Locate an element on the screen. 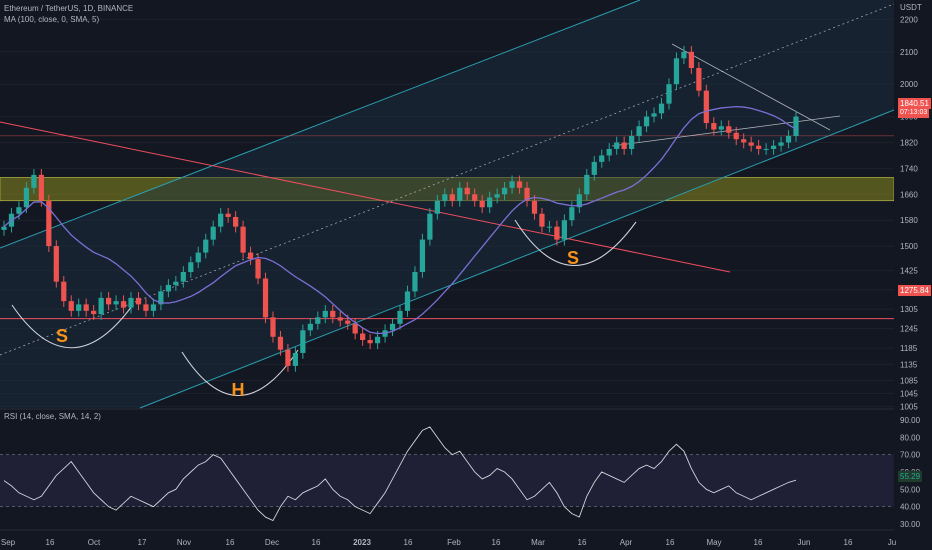  rsi-line is located at coordinates (400, 474).